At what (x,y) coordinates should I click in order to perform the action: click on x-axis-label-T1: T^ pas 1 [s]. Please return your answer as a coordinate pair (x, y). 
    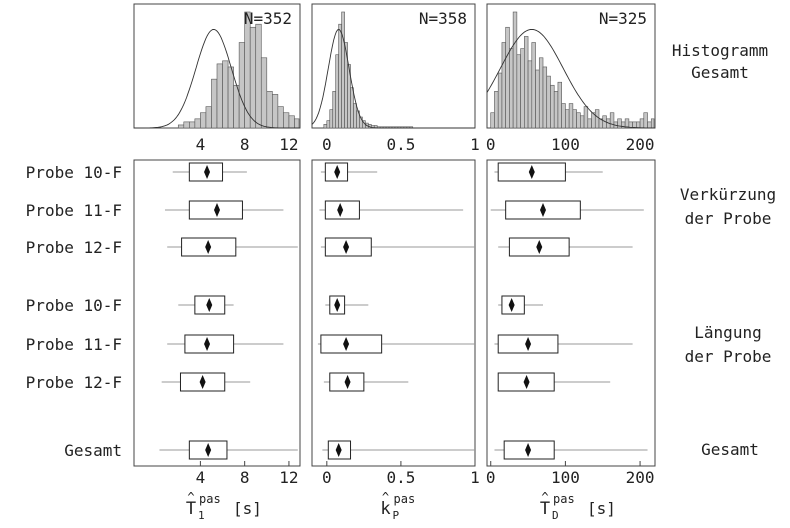
    Looking at the image, I should click on (224, 506).